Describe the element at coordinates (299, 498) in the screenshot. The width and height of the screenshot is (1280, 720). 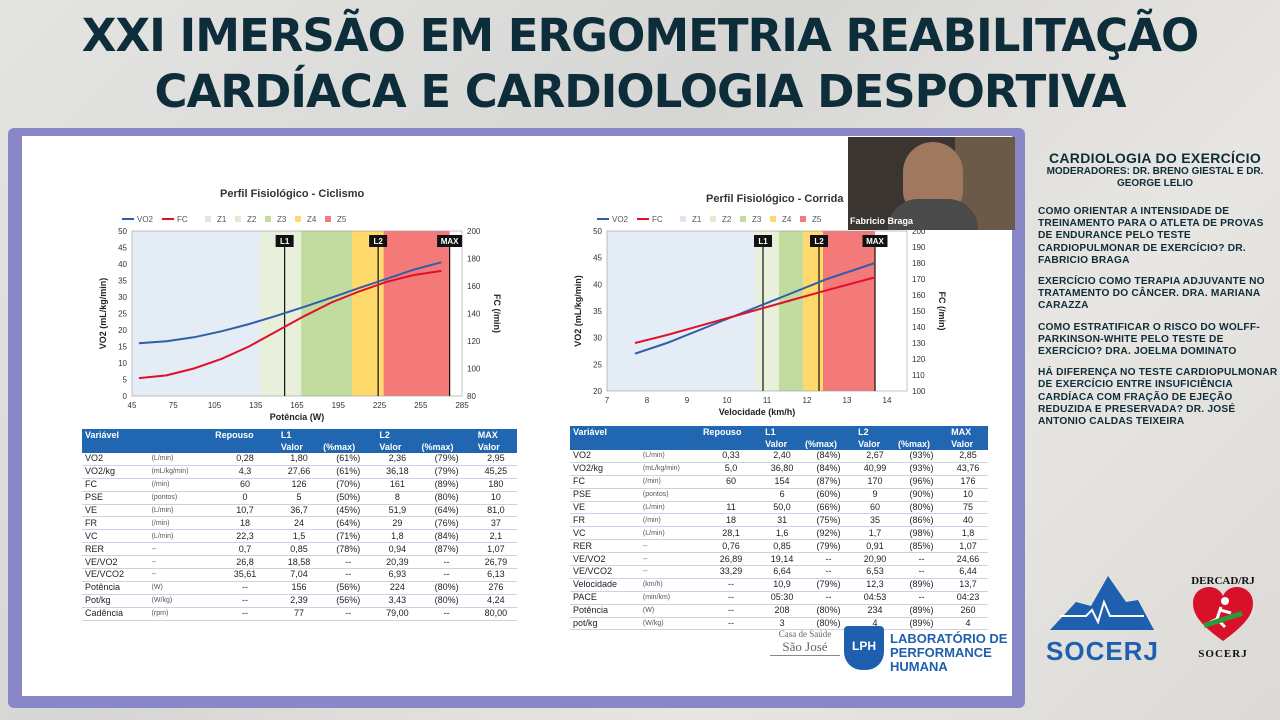
I see `table-row: PSE (pontos) 0 5 (50%) 8 (80%) 10` at that location.